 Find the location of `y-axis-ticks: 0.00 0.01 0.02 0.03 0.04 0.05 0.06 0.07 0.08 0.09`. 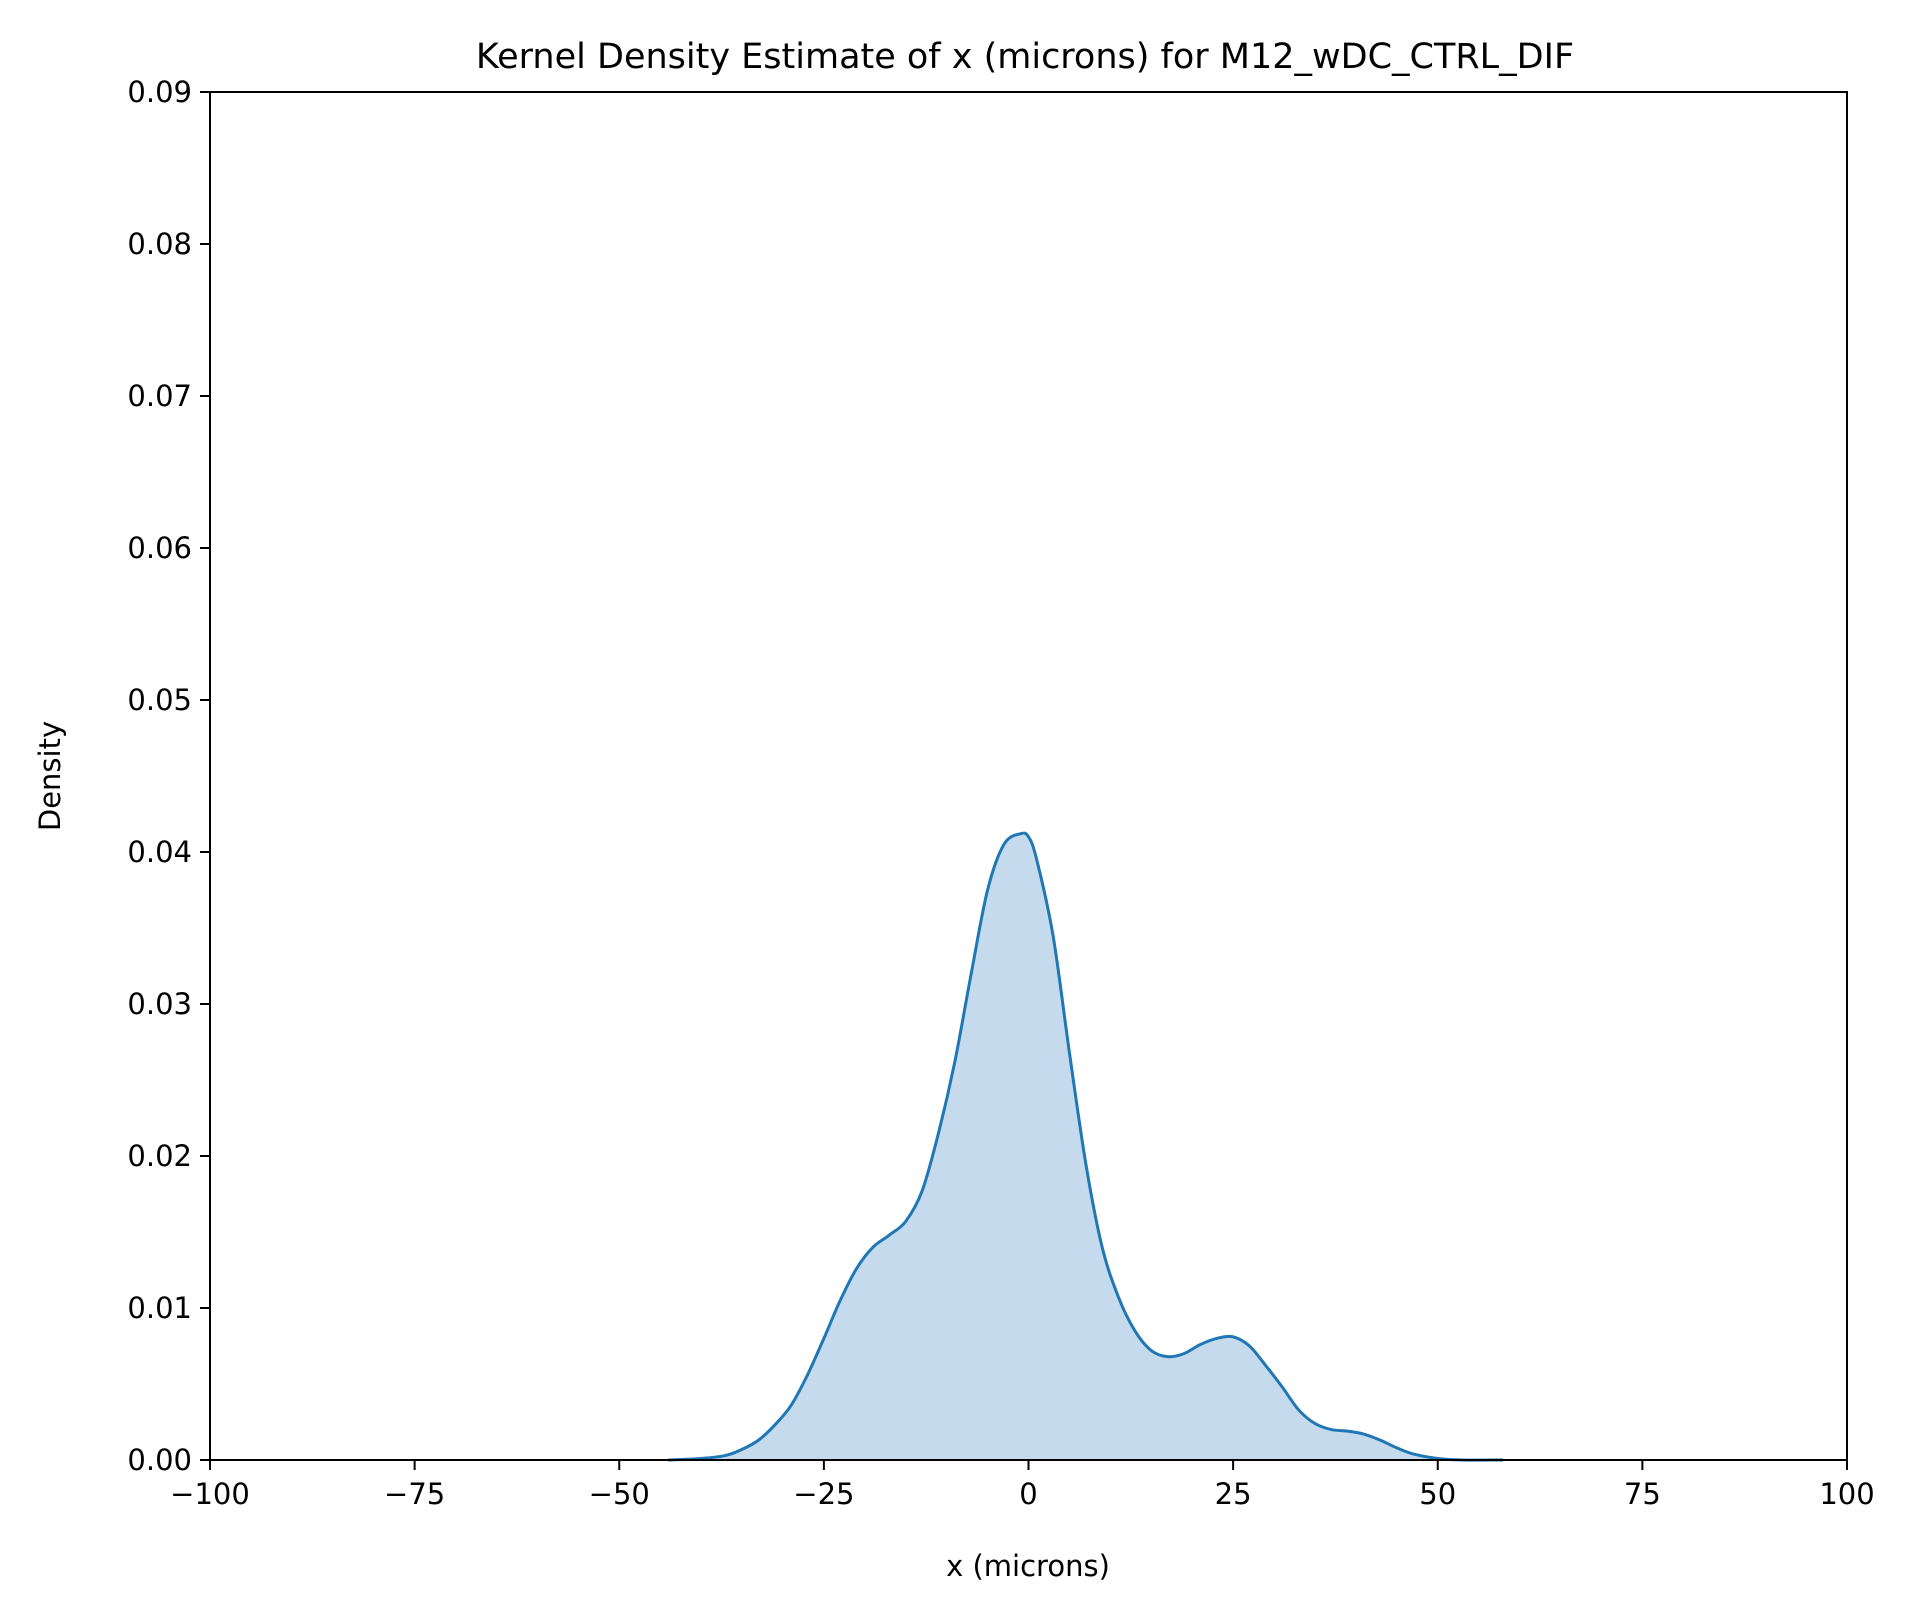

y-axis-ticks: 0.00 0.01 0.02 0.03 0.04 0.05 0.06 0.07 0.08 0.09 is located at coordinates (168, 776).